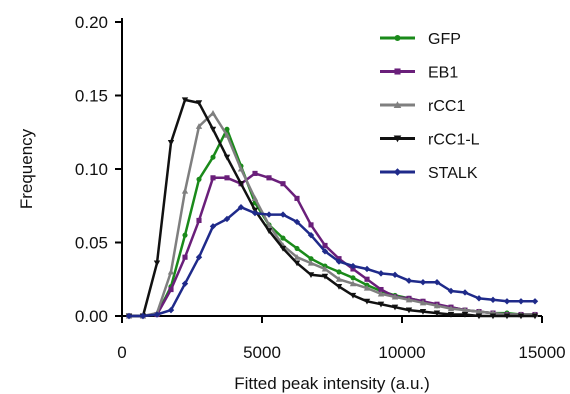  Describe the element at coordinates (332, 383) in the screenshot. I see `x-axis-title: Fitted peak intensity (a.u.)` at that location.